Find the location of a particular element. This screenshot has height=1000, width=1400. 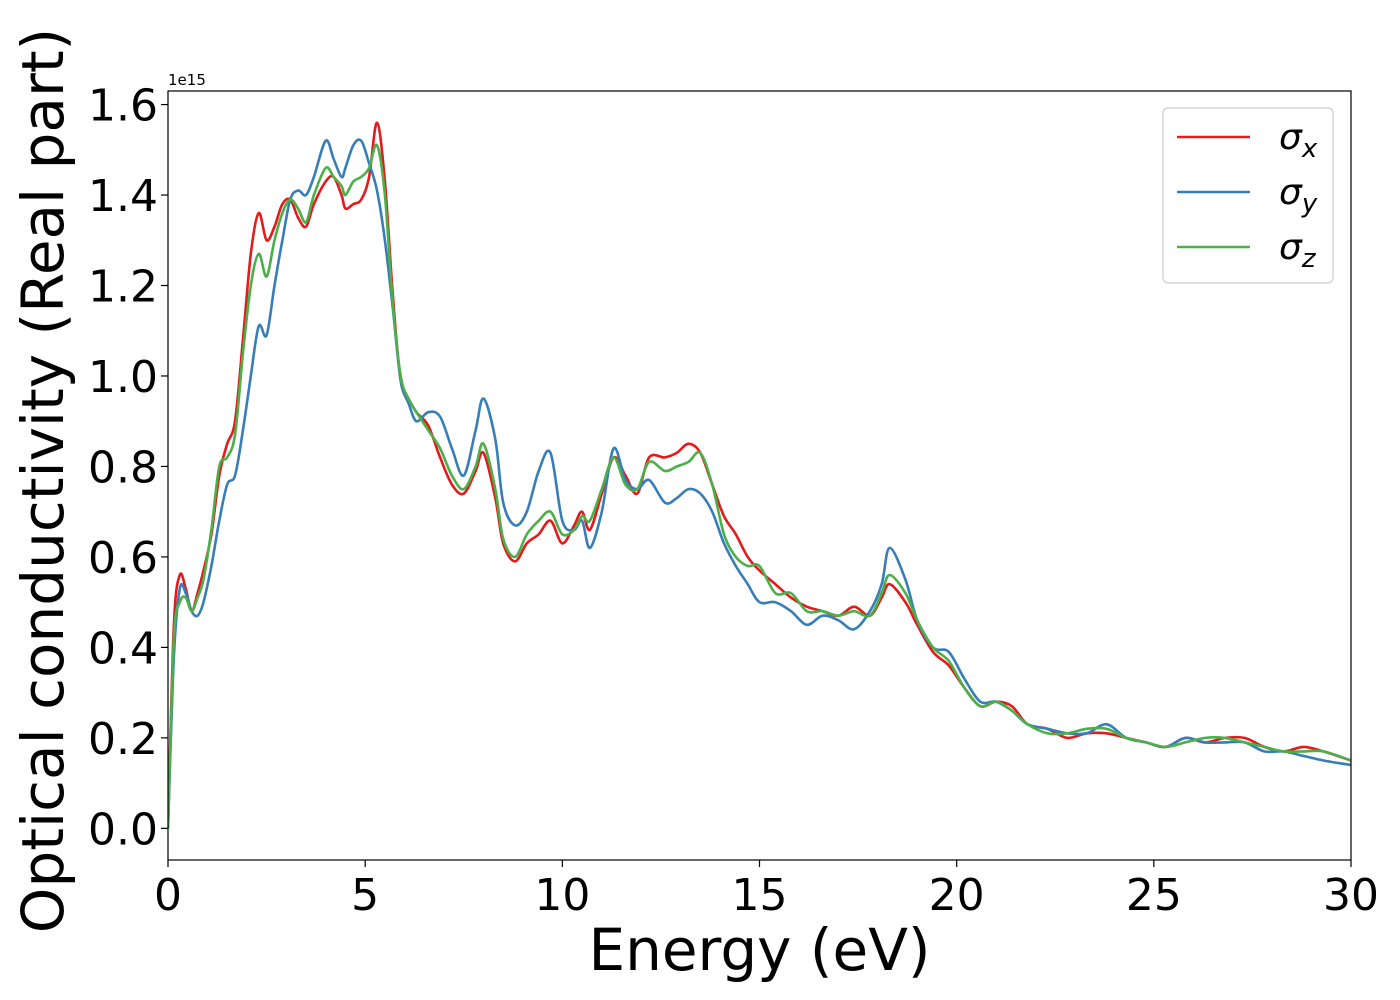

x-tick-label: 30 is located at coordinates (1351, 895).